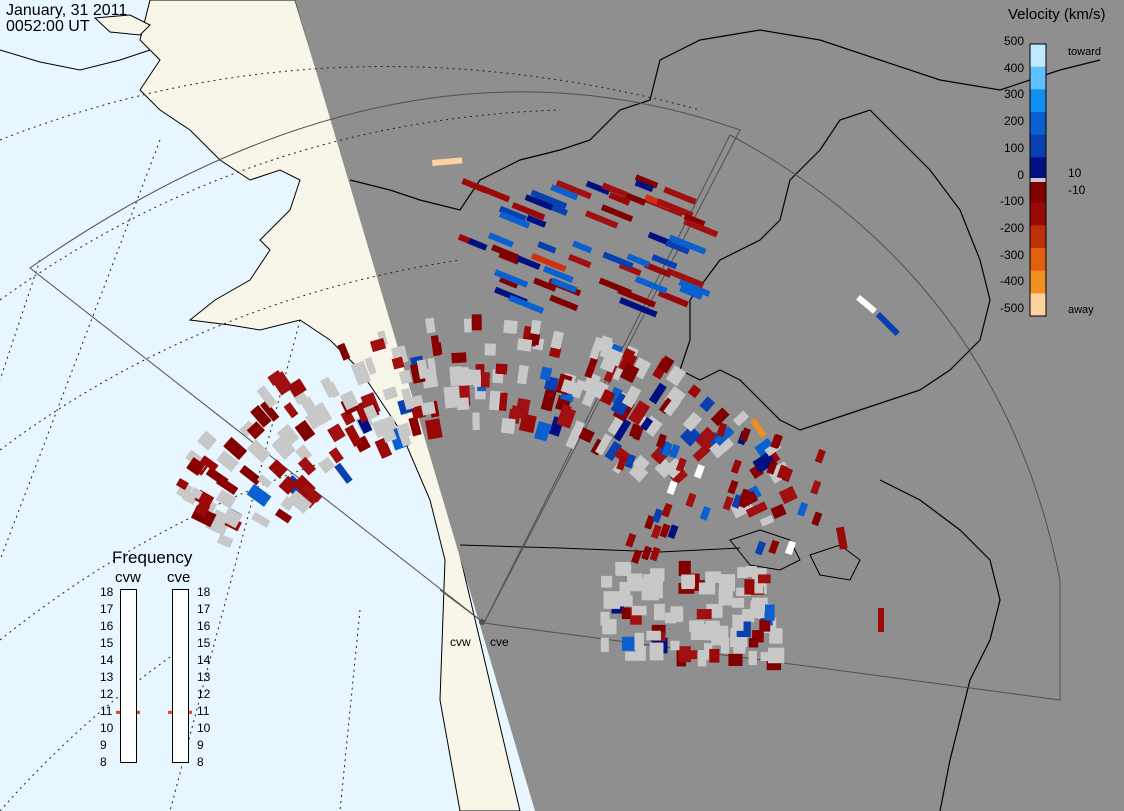 The height and width of the screenshot is (811, 1124). I want to click on velocity-tick-label: -500, so click(1011, 308).